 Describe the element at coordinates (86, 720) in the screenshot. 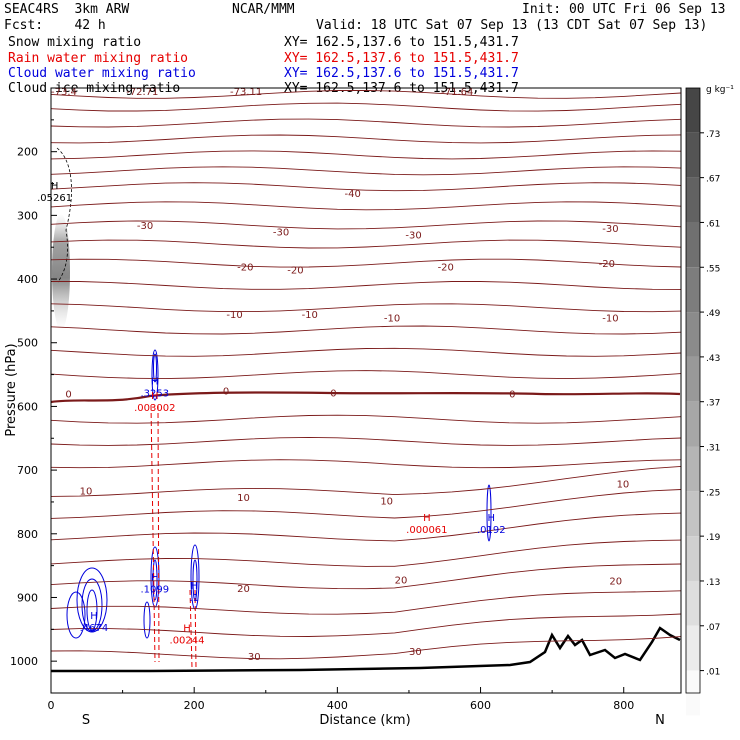

I see `south-label: S` at that location.